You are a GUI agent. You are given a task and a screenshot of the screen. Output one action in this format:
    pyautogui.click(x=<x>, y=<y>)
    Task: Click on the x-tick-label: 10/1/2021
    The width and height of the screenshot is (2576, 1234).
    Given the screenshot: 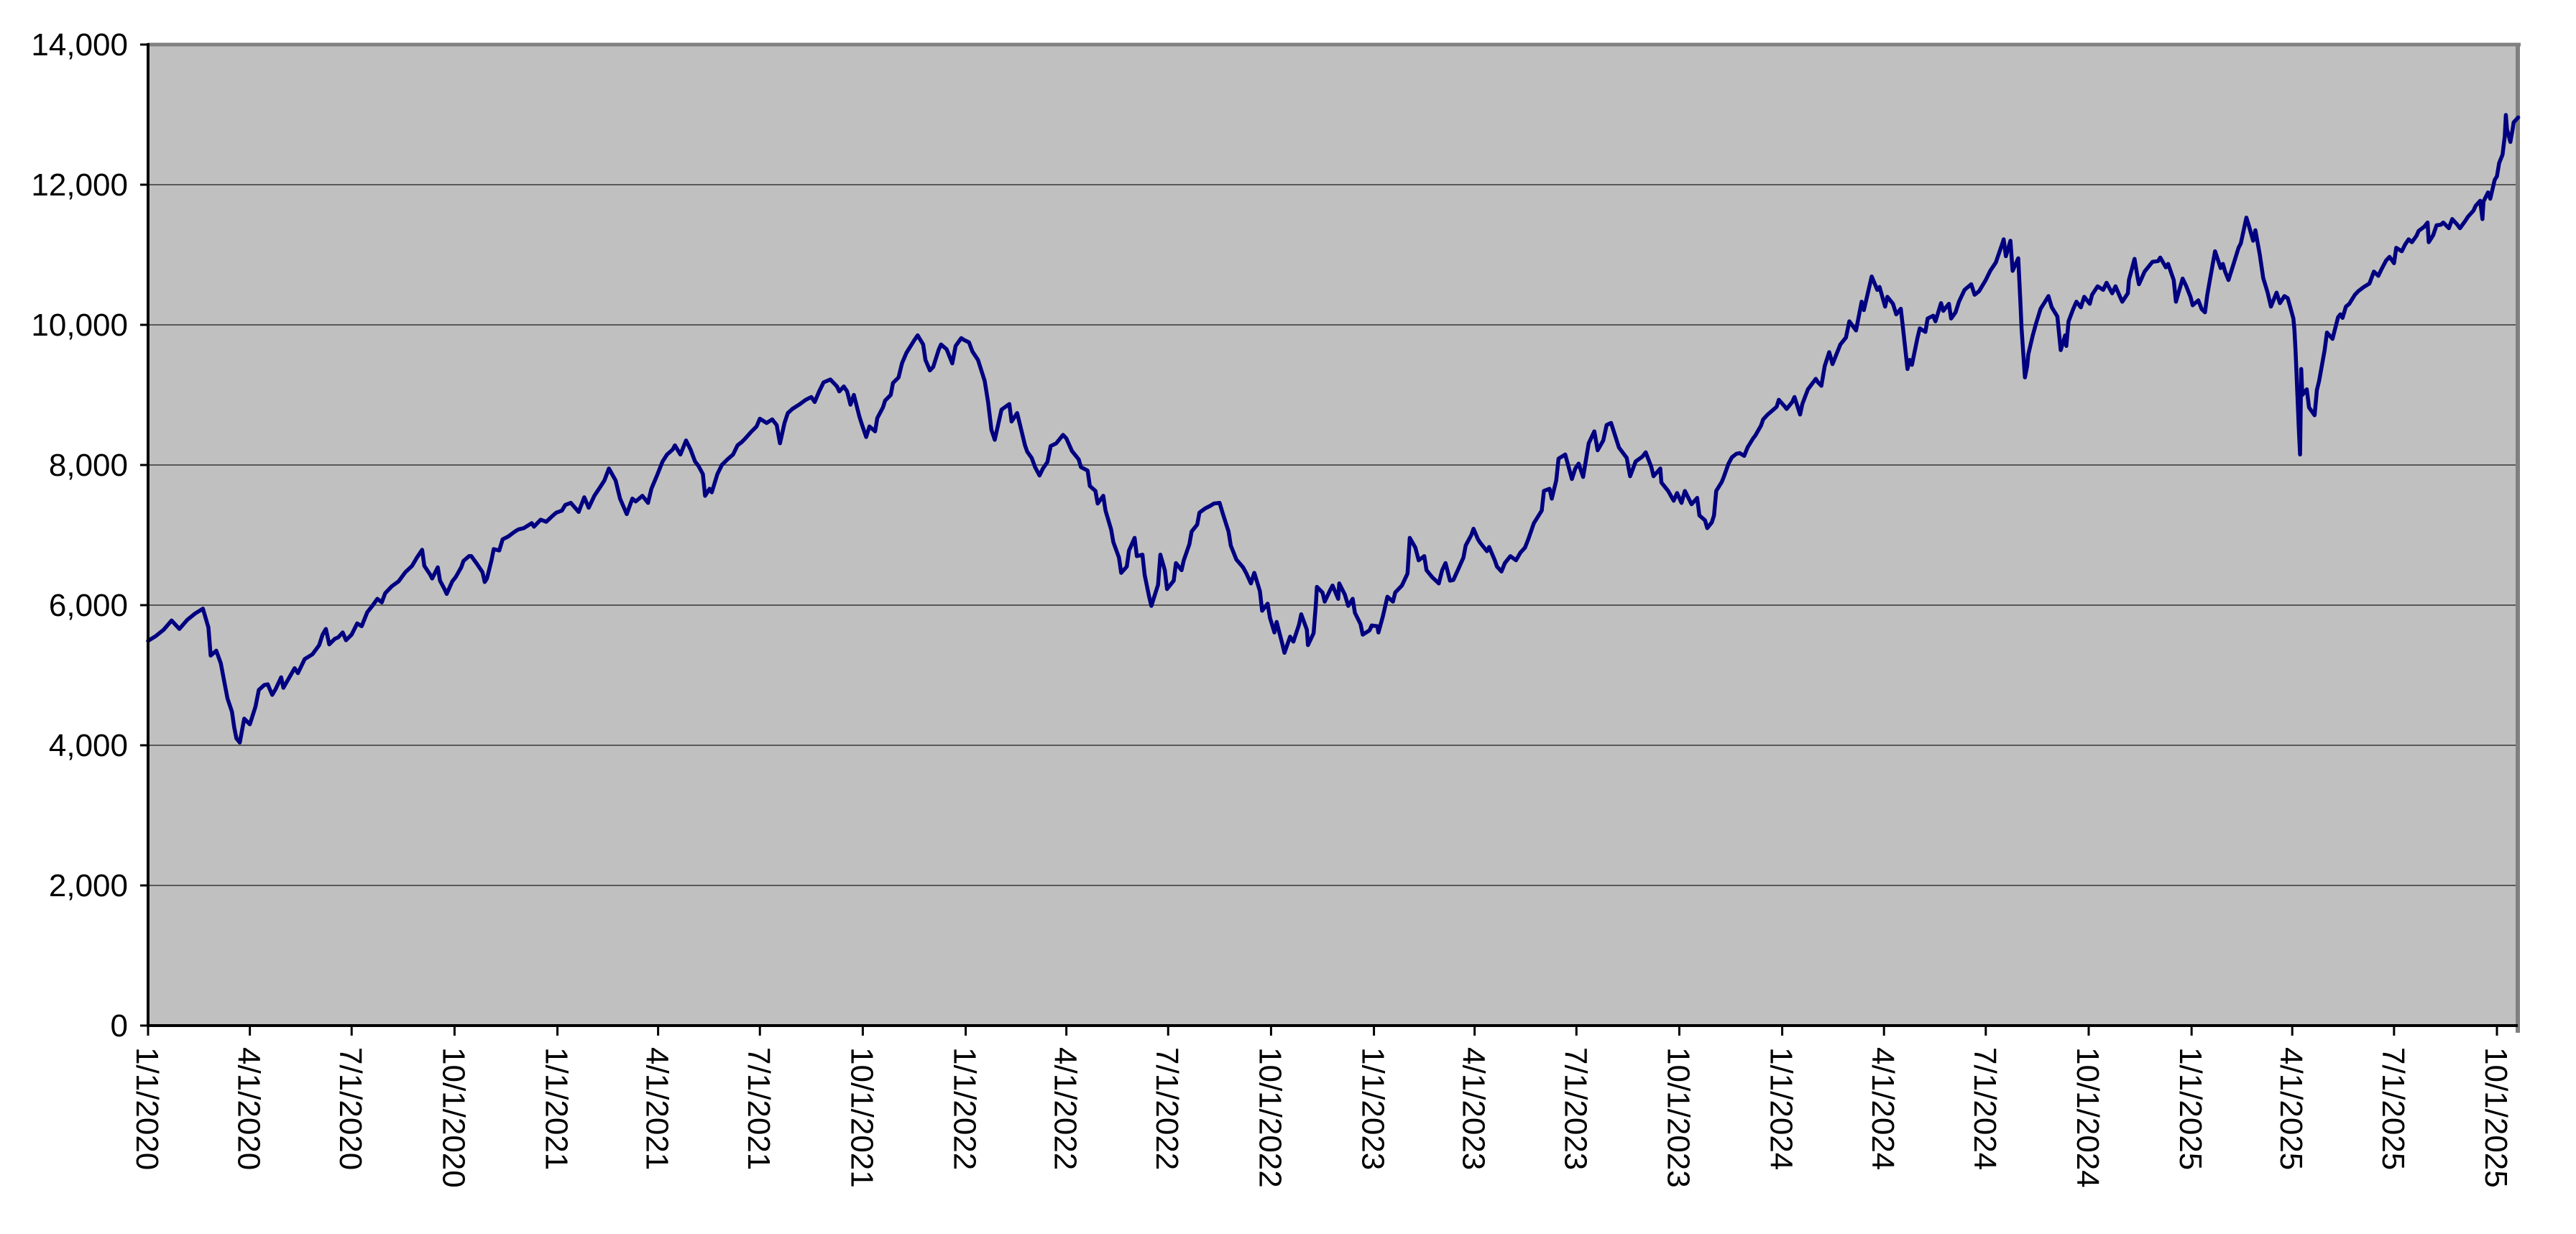 What is the action you would take?
    pyautogui.click(x=861, y=1117)
    